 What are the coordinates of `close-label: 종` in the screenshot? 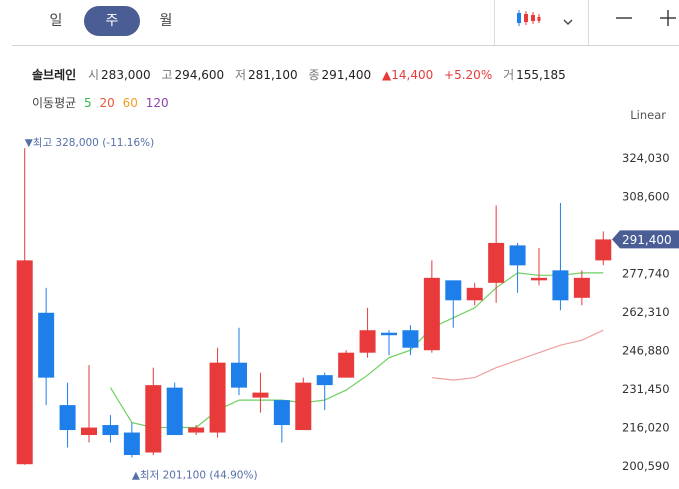 It's located at (314, 75).